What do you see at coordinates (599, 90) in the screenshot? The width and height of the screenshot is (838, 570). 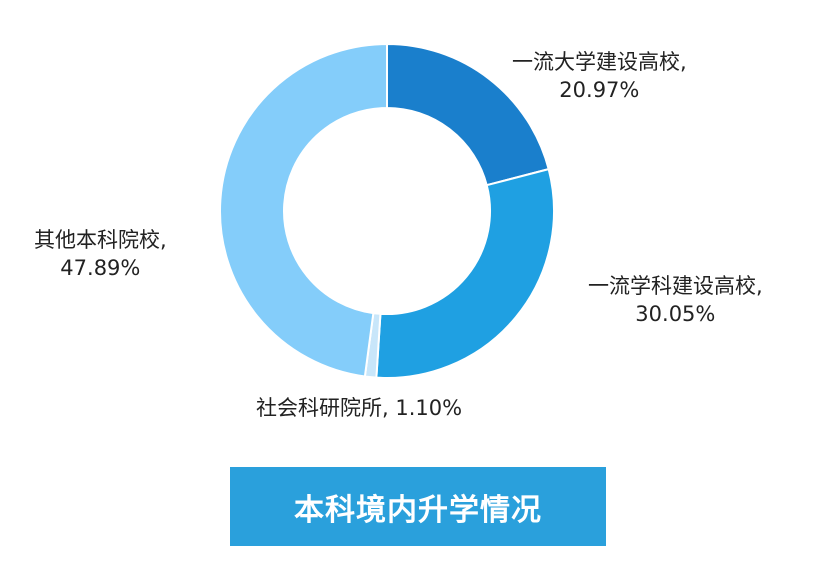 I see `slice-value: 20.97%` at bounding box center [599, 90].